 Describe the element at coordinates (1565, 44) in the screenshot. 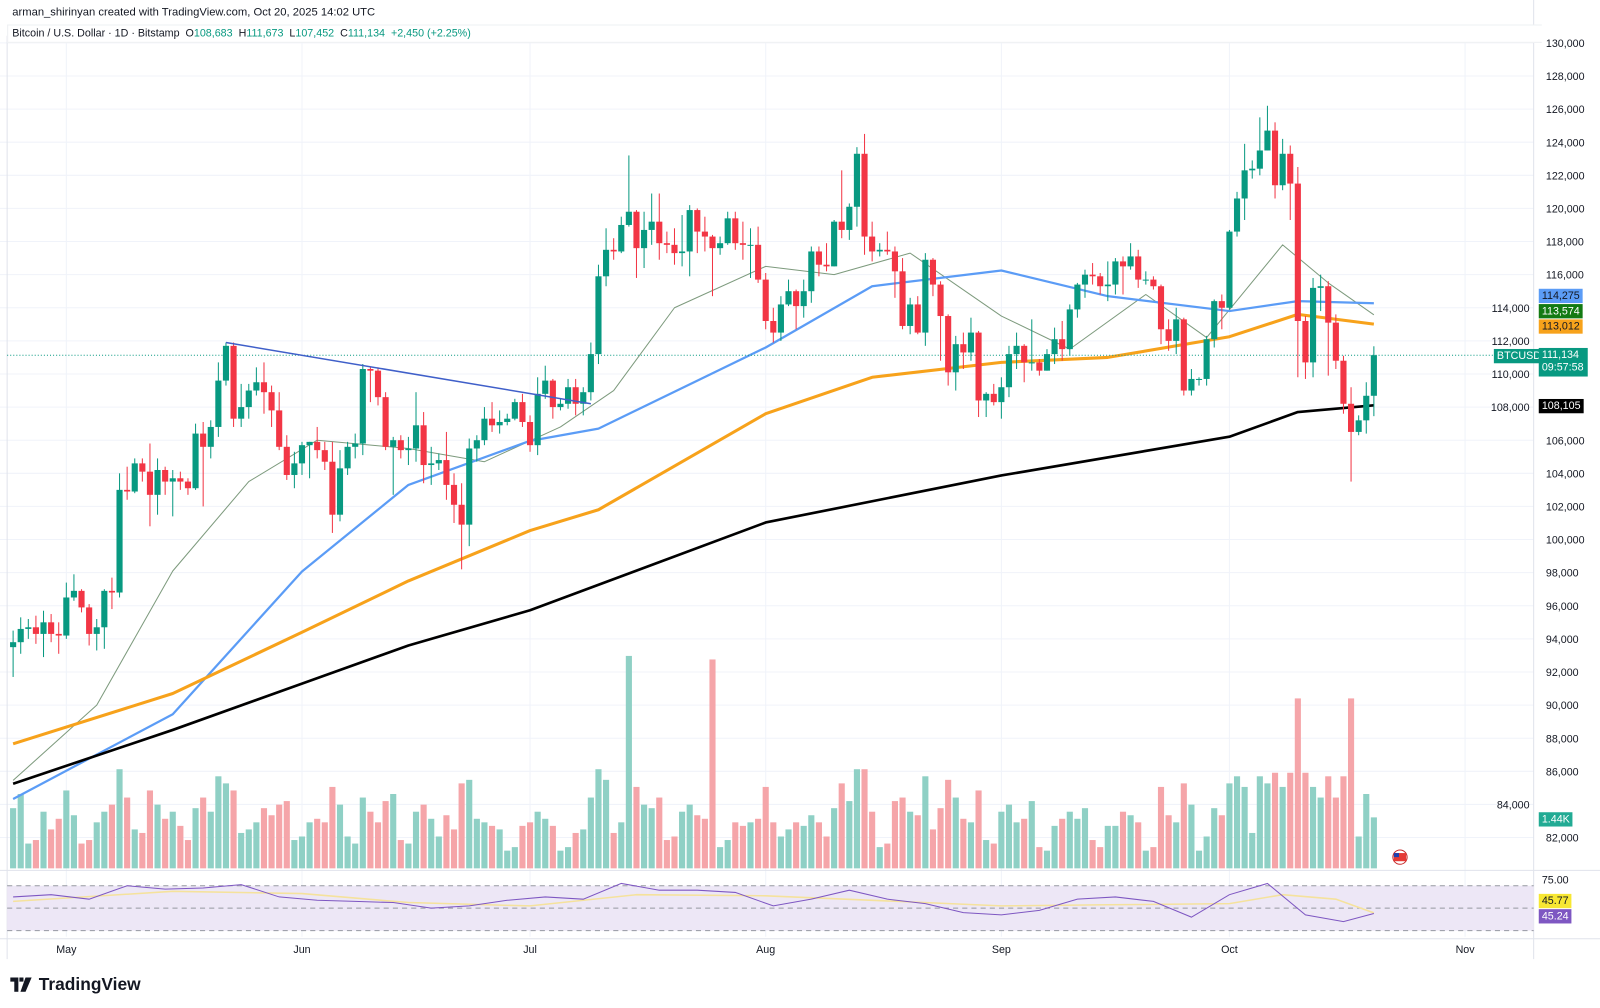

I see `price-tick-label: 130,000` at that location.